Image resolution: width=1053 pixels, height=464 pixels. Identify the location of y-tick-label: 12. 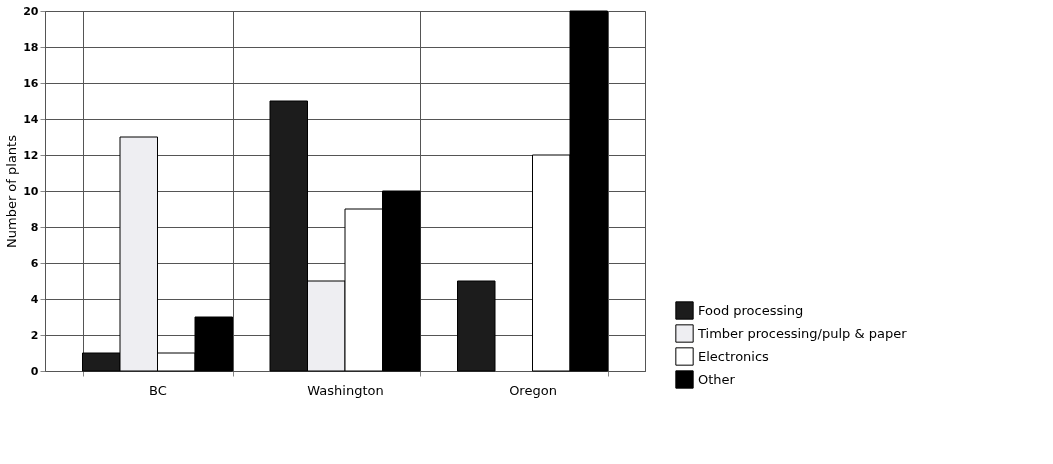
(31, 155).